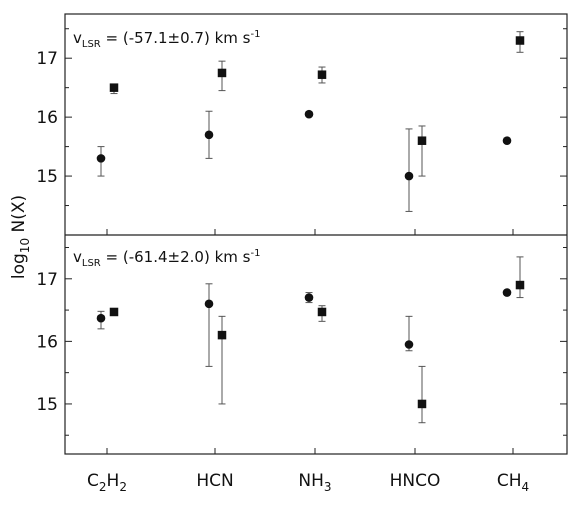 The height and width of the screenshot is (508, 581). I want to click on panel-1-label: vLSR = (-57.1±0.7) km s-1, so click(166, 39).